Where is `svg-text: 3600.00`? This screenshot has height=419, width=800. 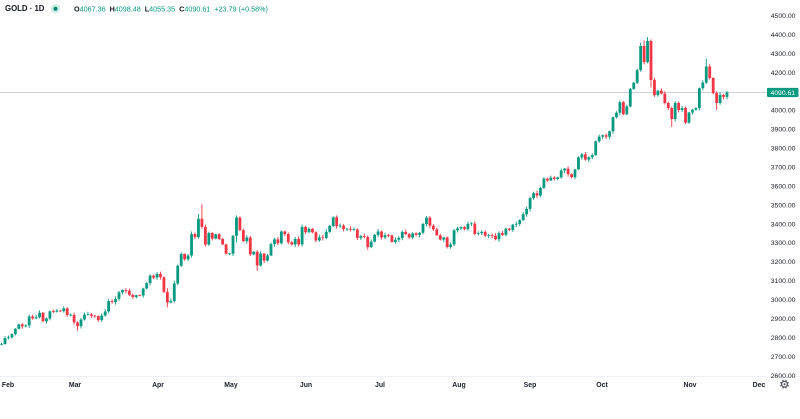 svg-text: 3600.00 is located at coordinates (783, 186).